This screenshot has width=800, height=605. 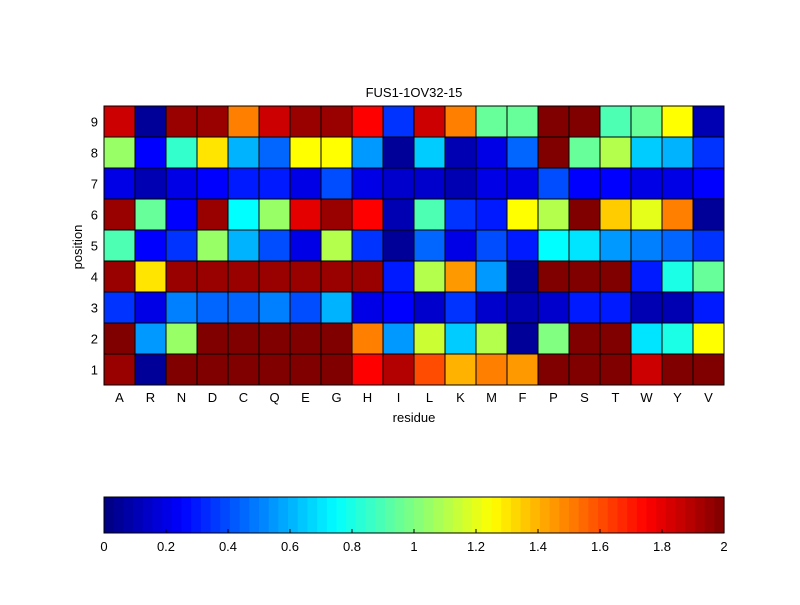 What do you see at coordinates (166, 546) in the screenshot?
I see `colorbar-tick-label: 0.2` at bounding box center [166, 546].